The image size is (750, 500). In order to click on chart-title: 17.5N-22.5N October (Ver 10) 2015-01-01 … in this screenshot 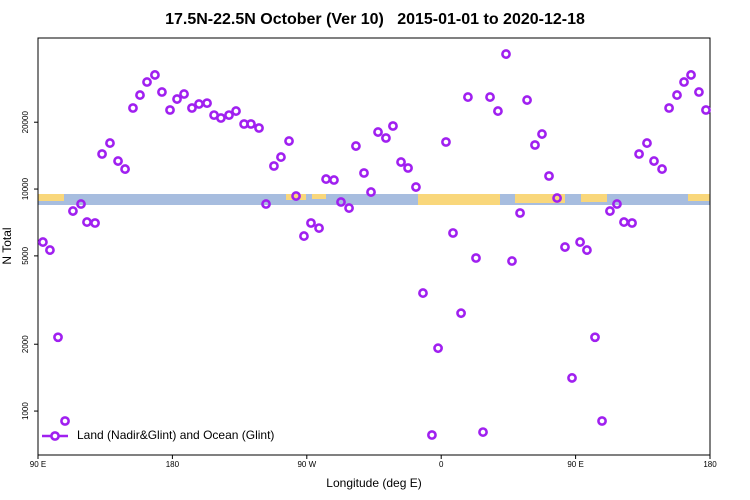, I will do `click(375, 19)`.